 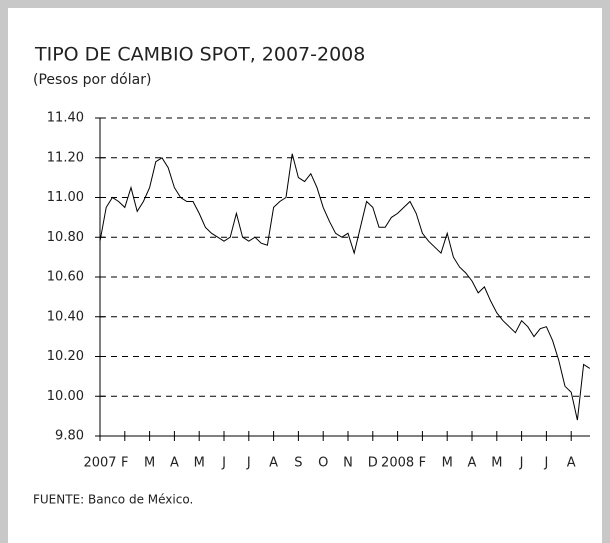 What do you see at coordinates (65, 277) in the screenshot?
I see `y-tick-label: 10.60` at bounding box center [65, 277].